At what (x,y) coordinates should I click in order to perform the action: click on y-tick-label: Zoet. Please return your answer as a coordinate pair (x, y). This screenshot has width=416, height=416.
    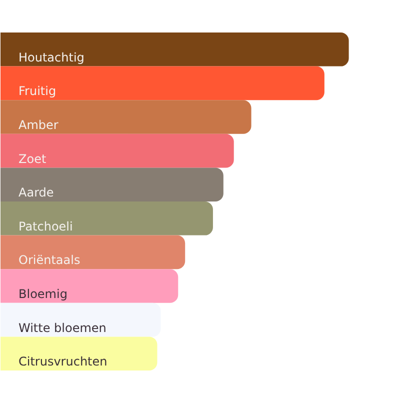
    Looking at the image, I should click on (32, 159).